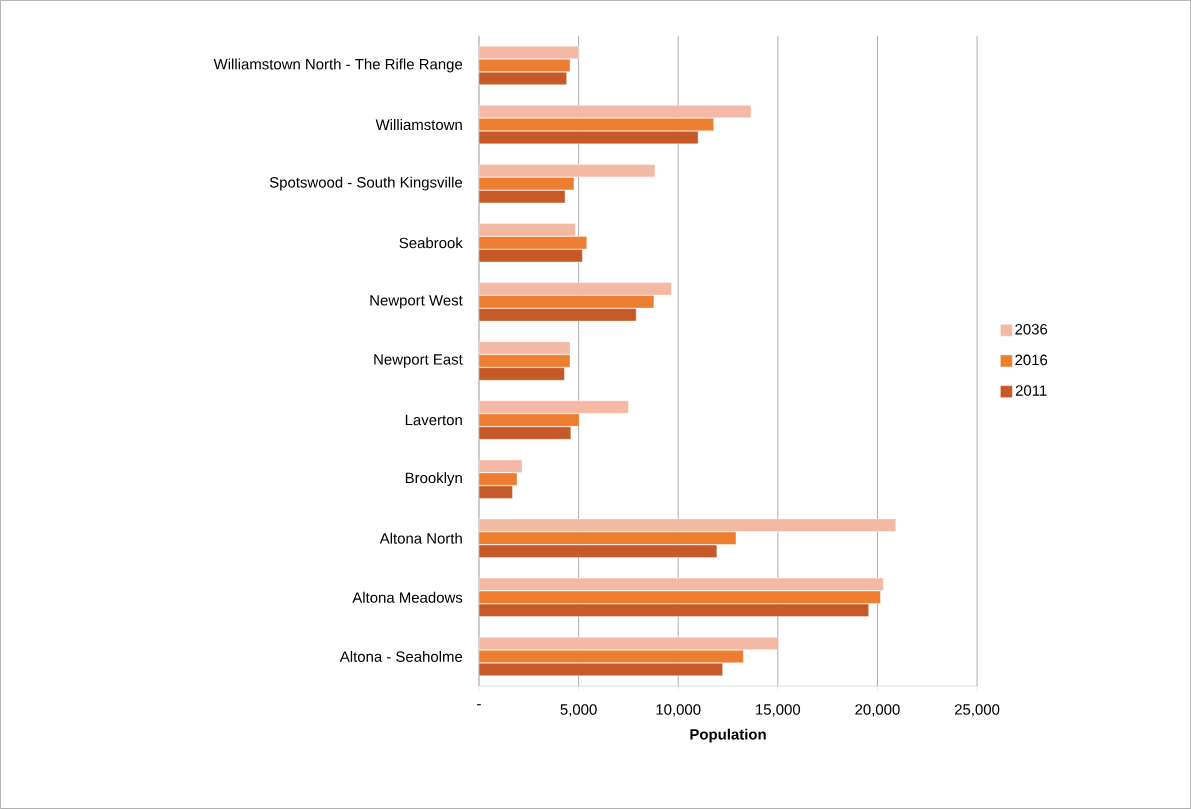 Image resolution: width=1191 pixels, height=809 pixels. Describe the element at coordinates (416, 302) in the screenshot. I see `y-tick-label: Newport West` at that location.